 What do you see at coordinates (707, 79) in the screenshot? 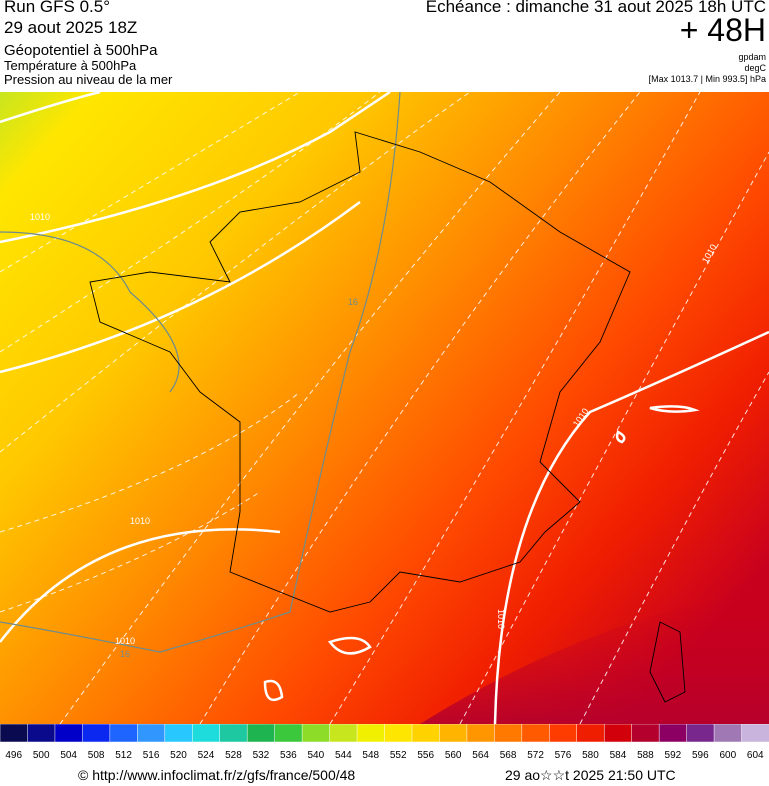
I see `pressure-range: [Max 1013.7 | Min 993.5] hPa` at bounding box center [707, 79].